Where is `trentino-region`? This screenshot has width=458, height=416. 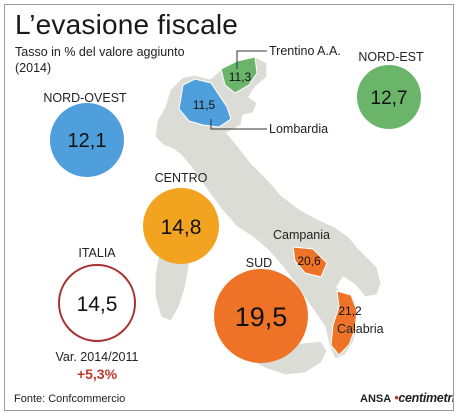
trentino-region is located at coordinates (239, 75).